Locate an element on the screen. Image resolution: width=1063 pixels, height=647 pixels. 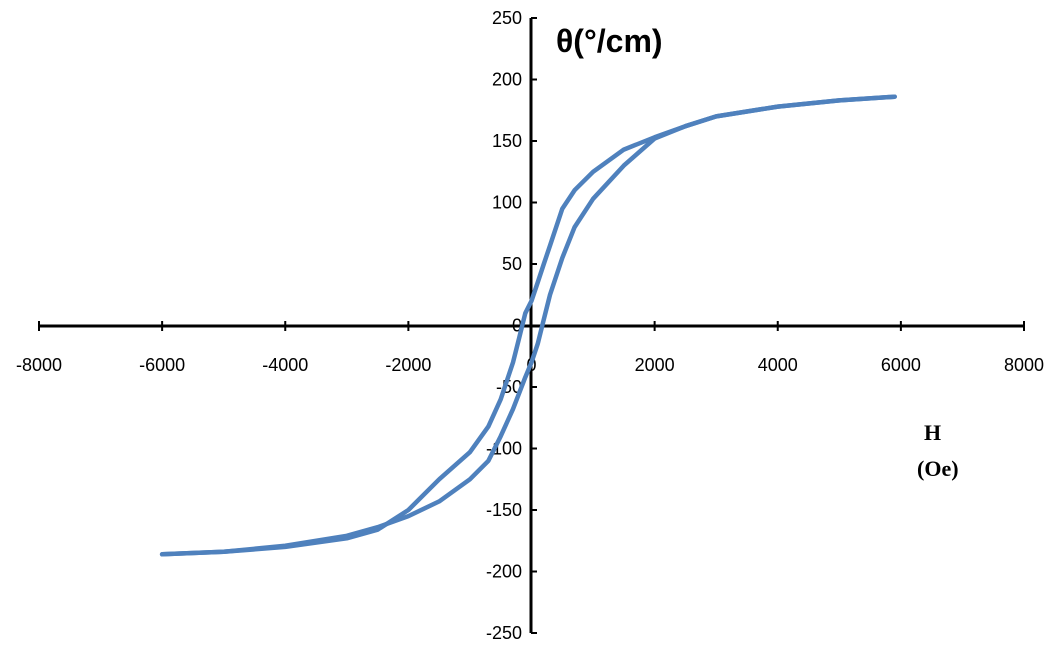
y-tick-label: 150 is located at coordinates (507, 141).